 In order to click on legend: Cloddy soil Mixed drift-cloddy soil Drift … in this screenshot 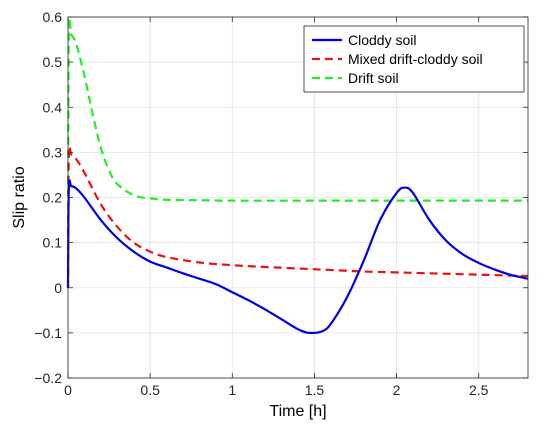, I will do `click(414, 59)`.